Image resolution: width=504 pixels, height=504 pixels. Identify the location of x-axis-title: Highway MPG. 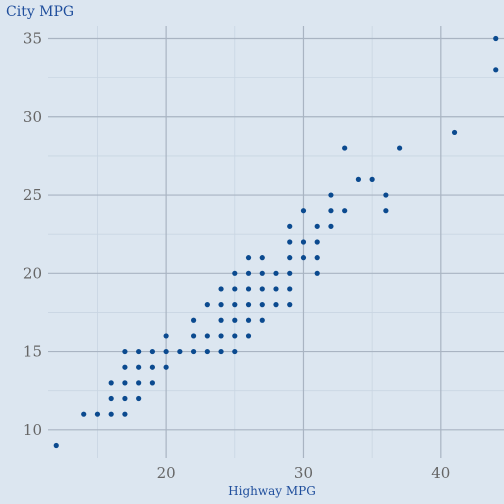
(272, 491).